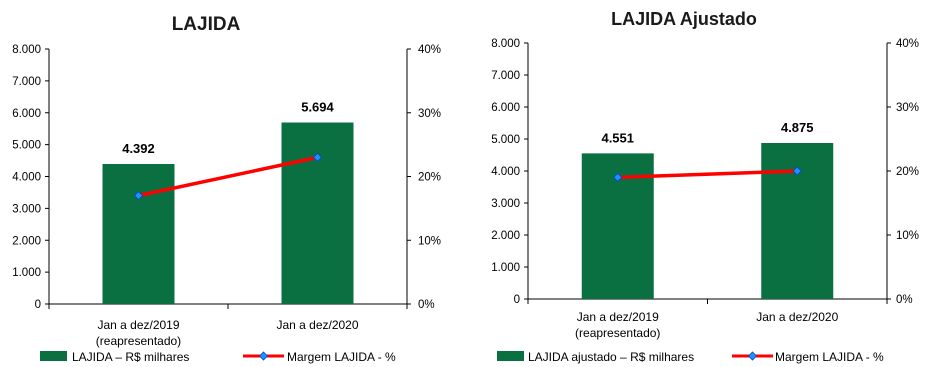 This screenshot has height=367, width=928. I want to click on legend-bar-label: LAJIDA ajustado – R$ milhares, so click(611, 357).